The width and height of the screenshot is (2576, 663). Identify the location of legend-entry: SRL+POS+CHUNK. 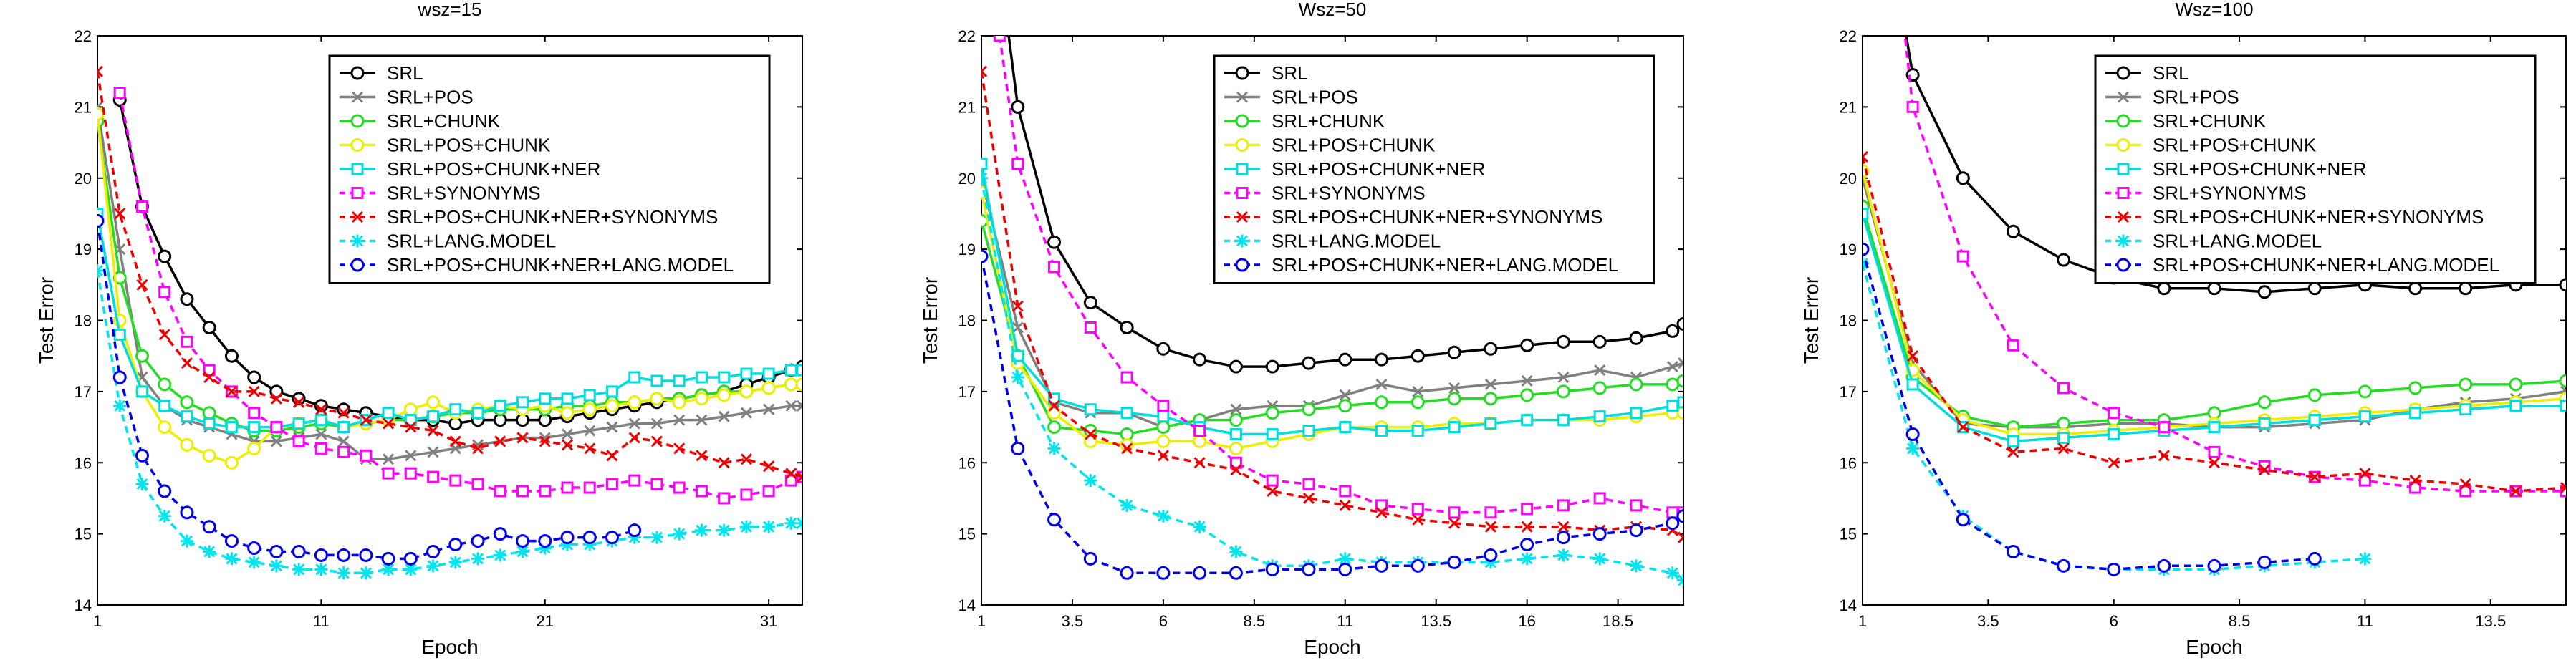
(445, 145).